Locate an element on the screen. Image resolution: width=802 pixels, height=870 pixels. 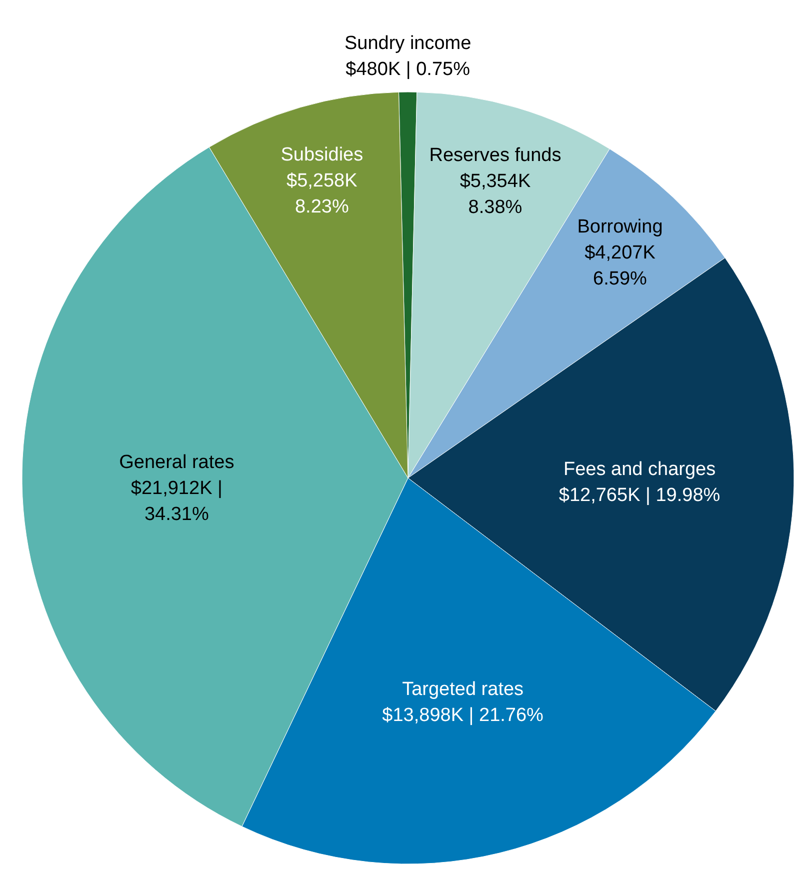
slice-label: General rates is located at coordinates (176, 463).